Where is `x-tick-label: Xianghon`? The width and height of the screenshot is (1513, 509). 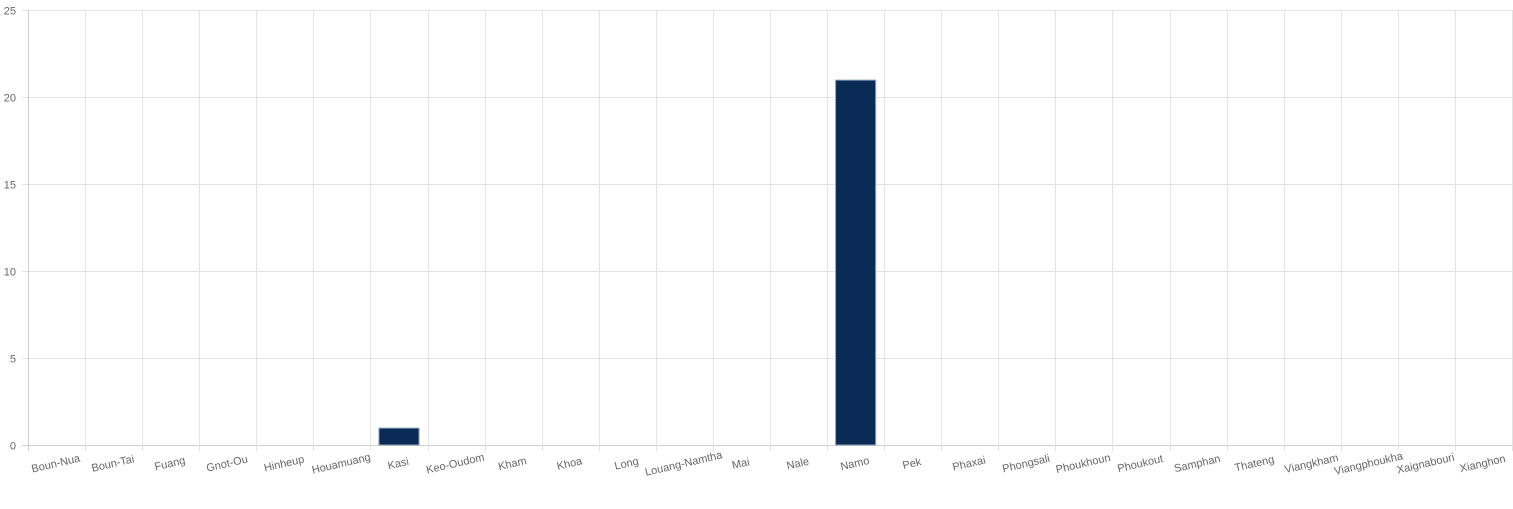 x-tick-label: Xianghon is located at coordinates (1483, 464).